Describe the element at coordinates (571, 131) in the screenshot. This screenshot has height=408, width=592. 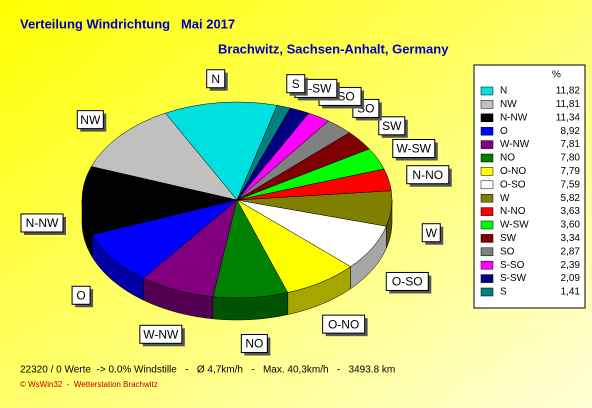
I see `legend-value: 8,92` at that location.